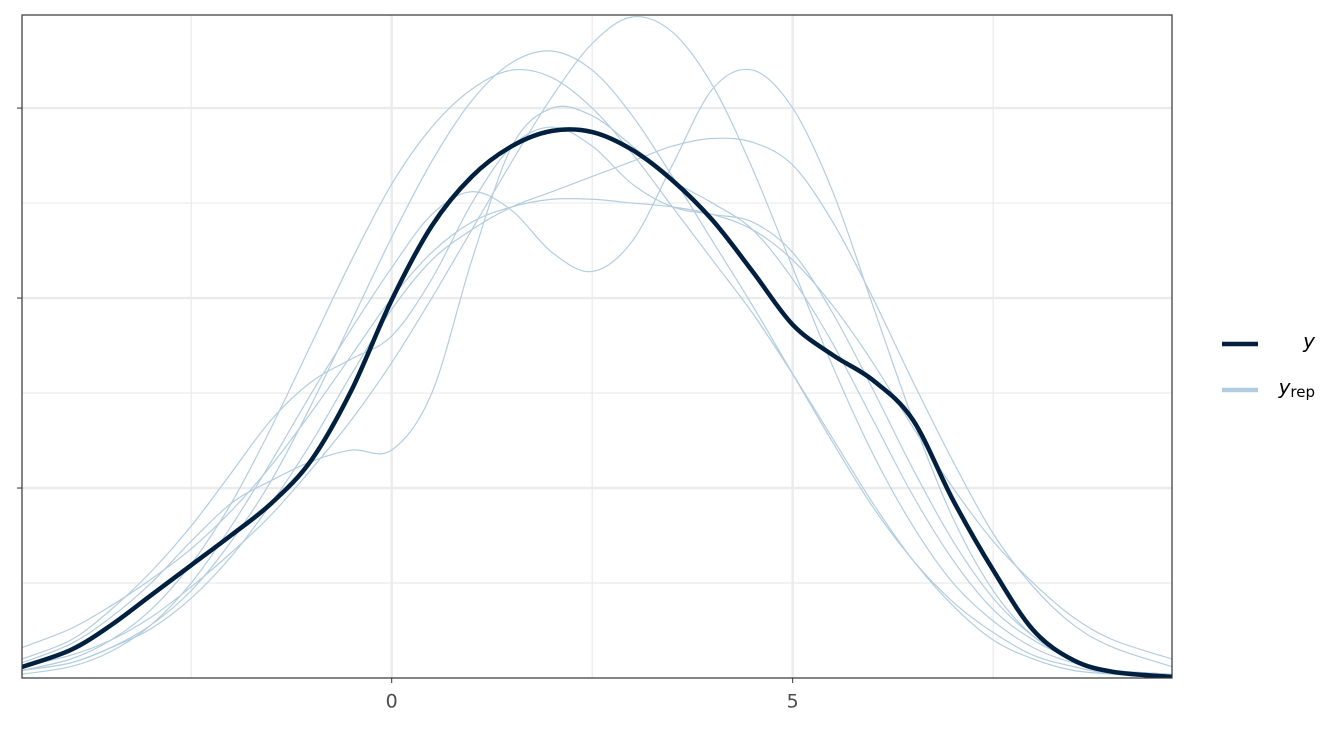 The height and width of the screenshot is (729, 1344). Describe the element at coordinates (1302, 392) in the screenshot. I see `legend-label-subscript: rep` at that location.